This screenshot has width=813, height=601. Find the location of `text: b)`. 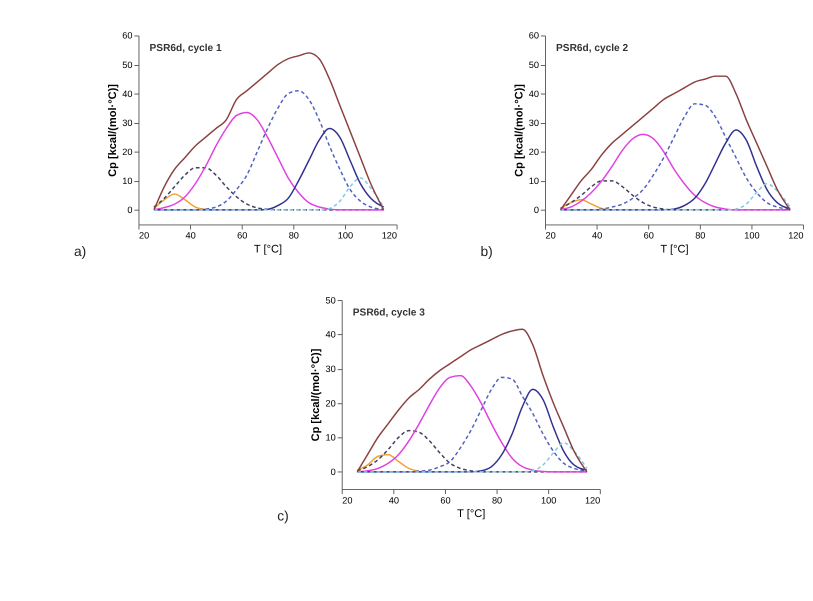

text: b) is located at coordinates (486, 250).